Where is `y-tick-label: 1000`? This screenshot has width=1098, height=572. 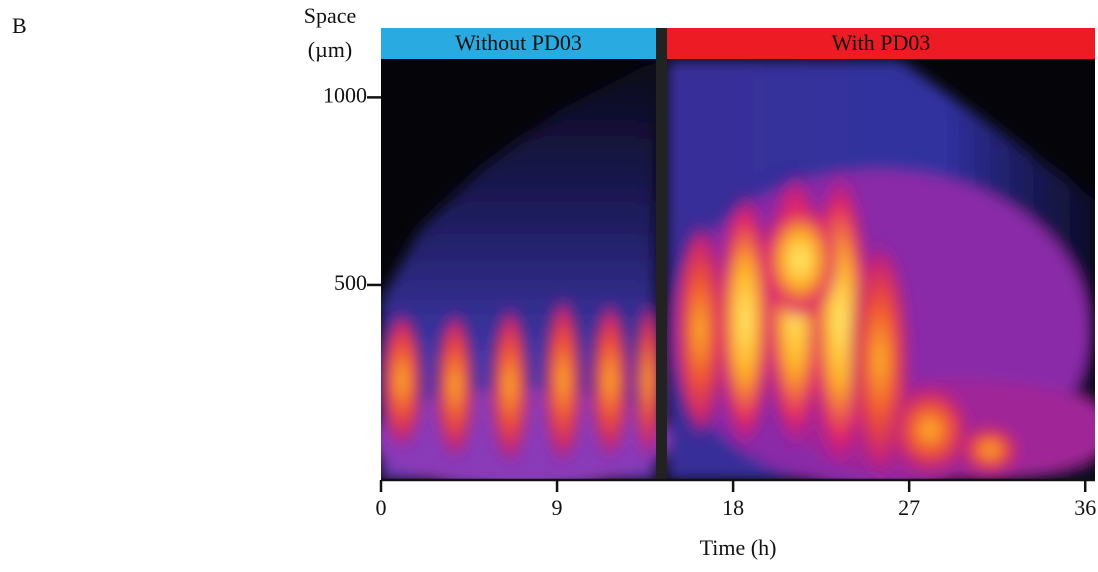 y-tick-label: 1000 is located at coordinates (345, 94).